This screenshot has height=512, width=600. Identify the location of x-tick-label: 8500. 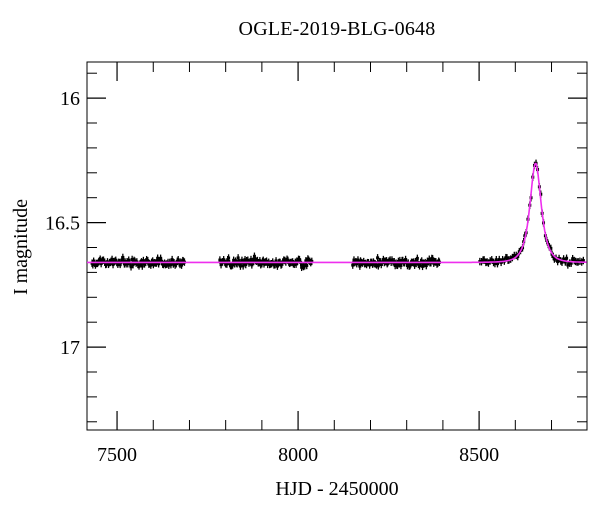
(479, 455).